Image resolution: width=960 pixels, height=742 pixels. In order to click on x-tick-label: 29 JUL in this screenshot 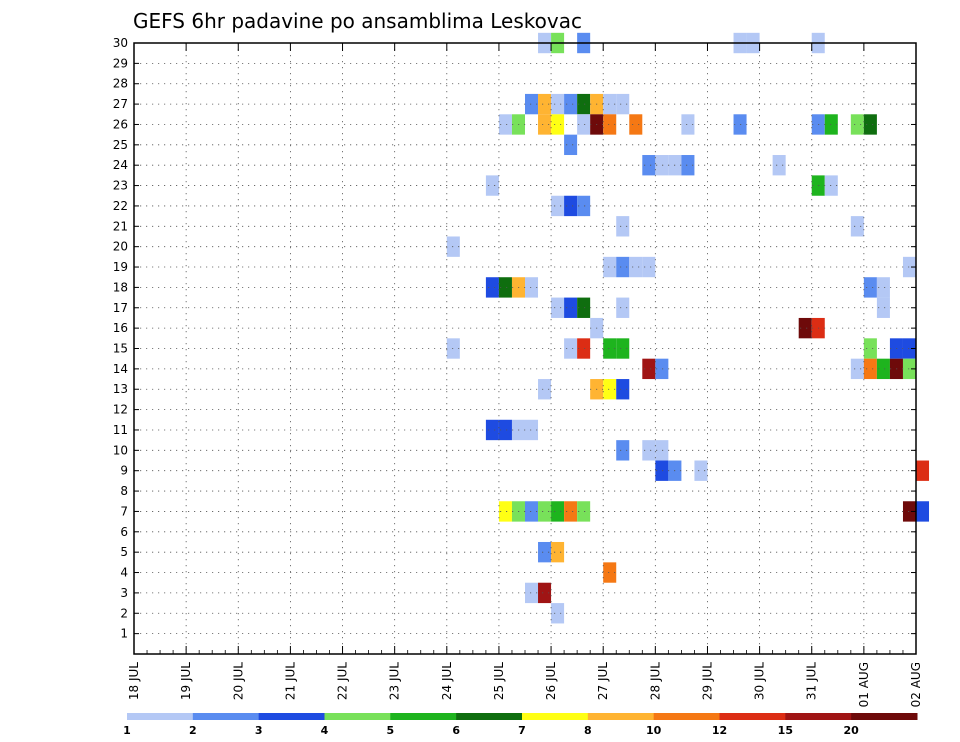, I will do `click(707, 681)`.